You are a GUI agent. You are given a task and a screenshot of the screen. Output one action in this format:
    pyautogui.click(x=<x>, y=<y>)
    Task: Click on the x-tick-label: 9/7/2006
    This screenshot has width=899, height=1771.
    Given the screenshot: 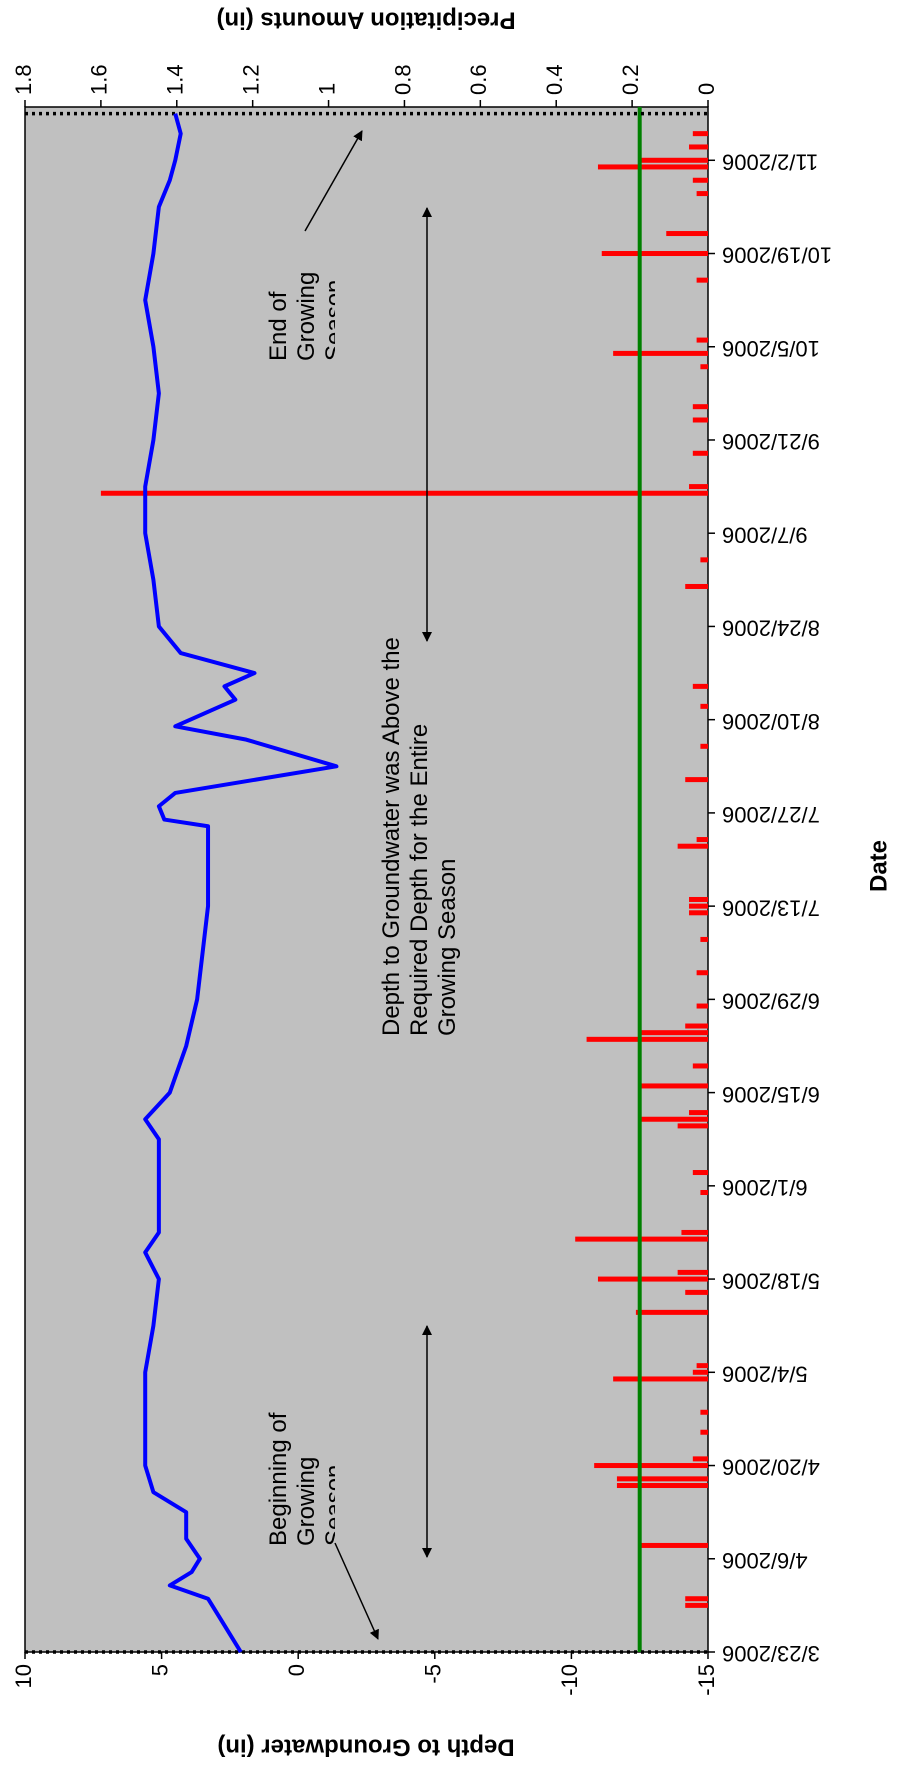 What is the action you would take?
    pyautogui.click(x=765, y=534)
    